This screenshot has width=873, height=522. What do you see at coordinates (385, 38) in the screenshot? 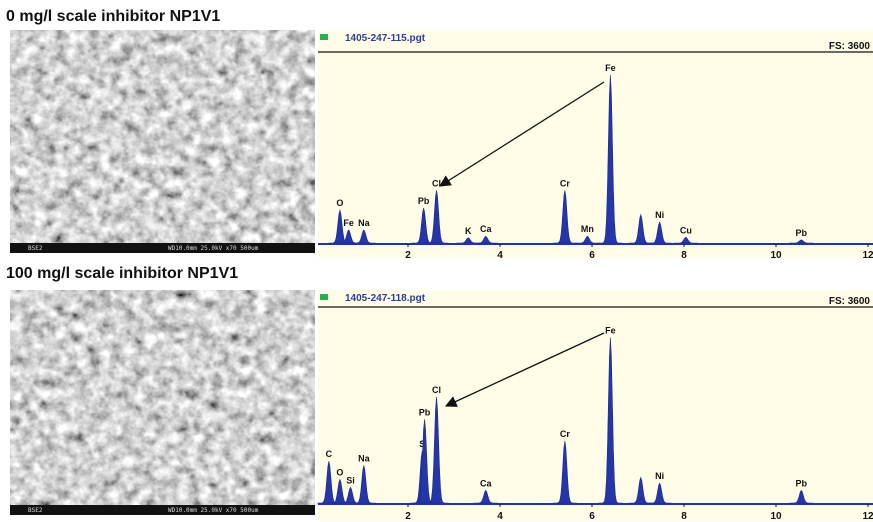
I see `spectrum-file: 1405-247-115.pgt` at bounding box center [385, 38].